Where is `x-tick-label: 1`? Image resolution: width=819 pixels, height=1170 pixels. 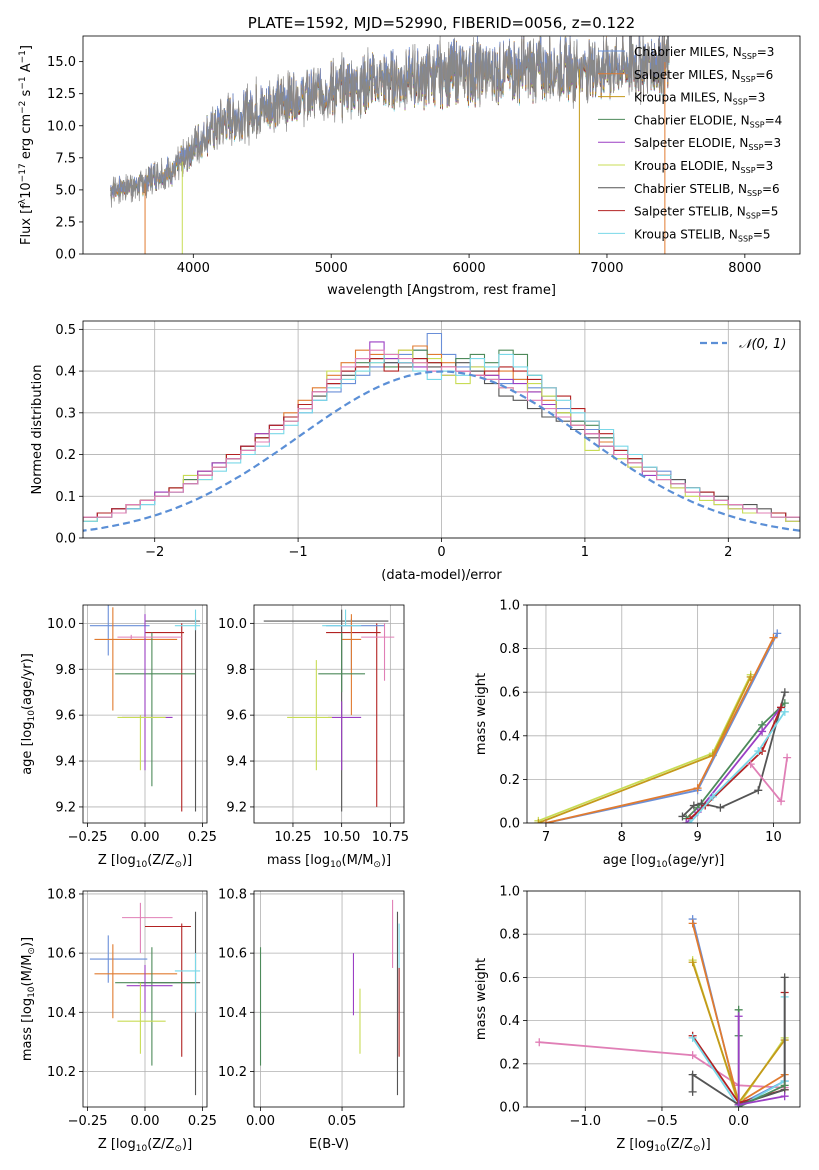 x-tick-label: 1 is located at coordinates (585, 552).